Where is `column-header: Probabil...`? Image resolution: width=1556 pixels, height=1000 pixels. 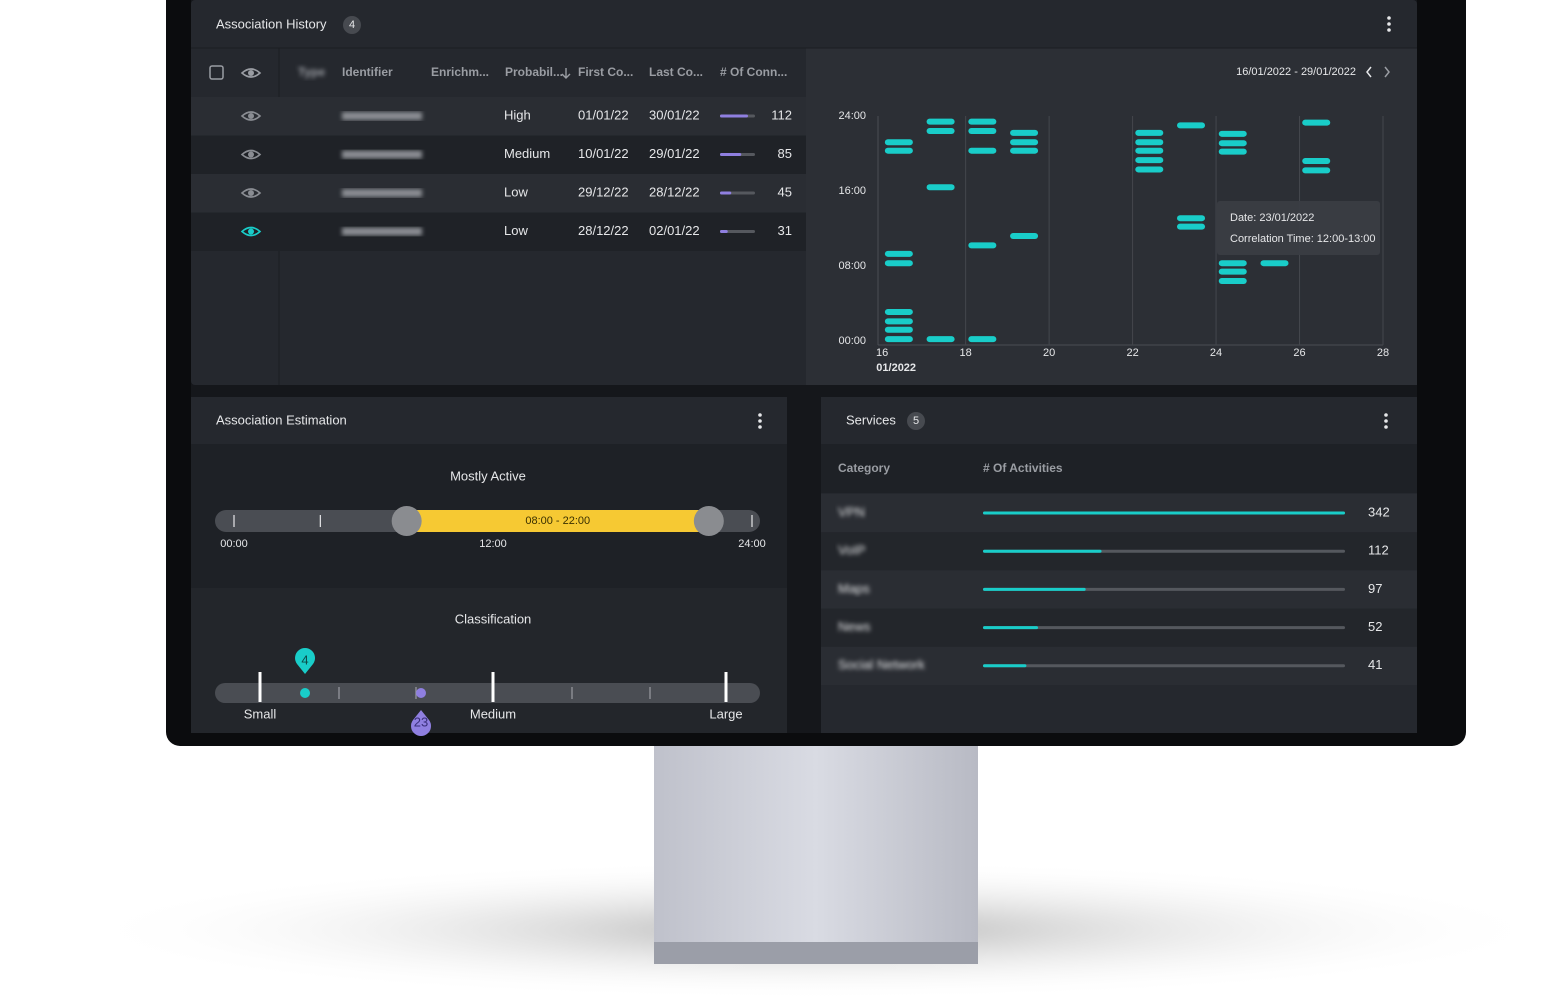
column-header: Probabil... is located at coordinates (534, 72).